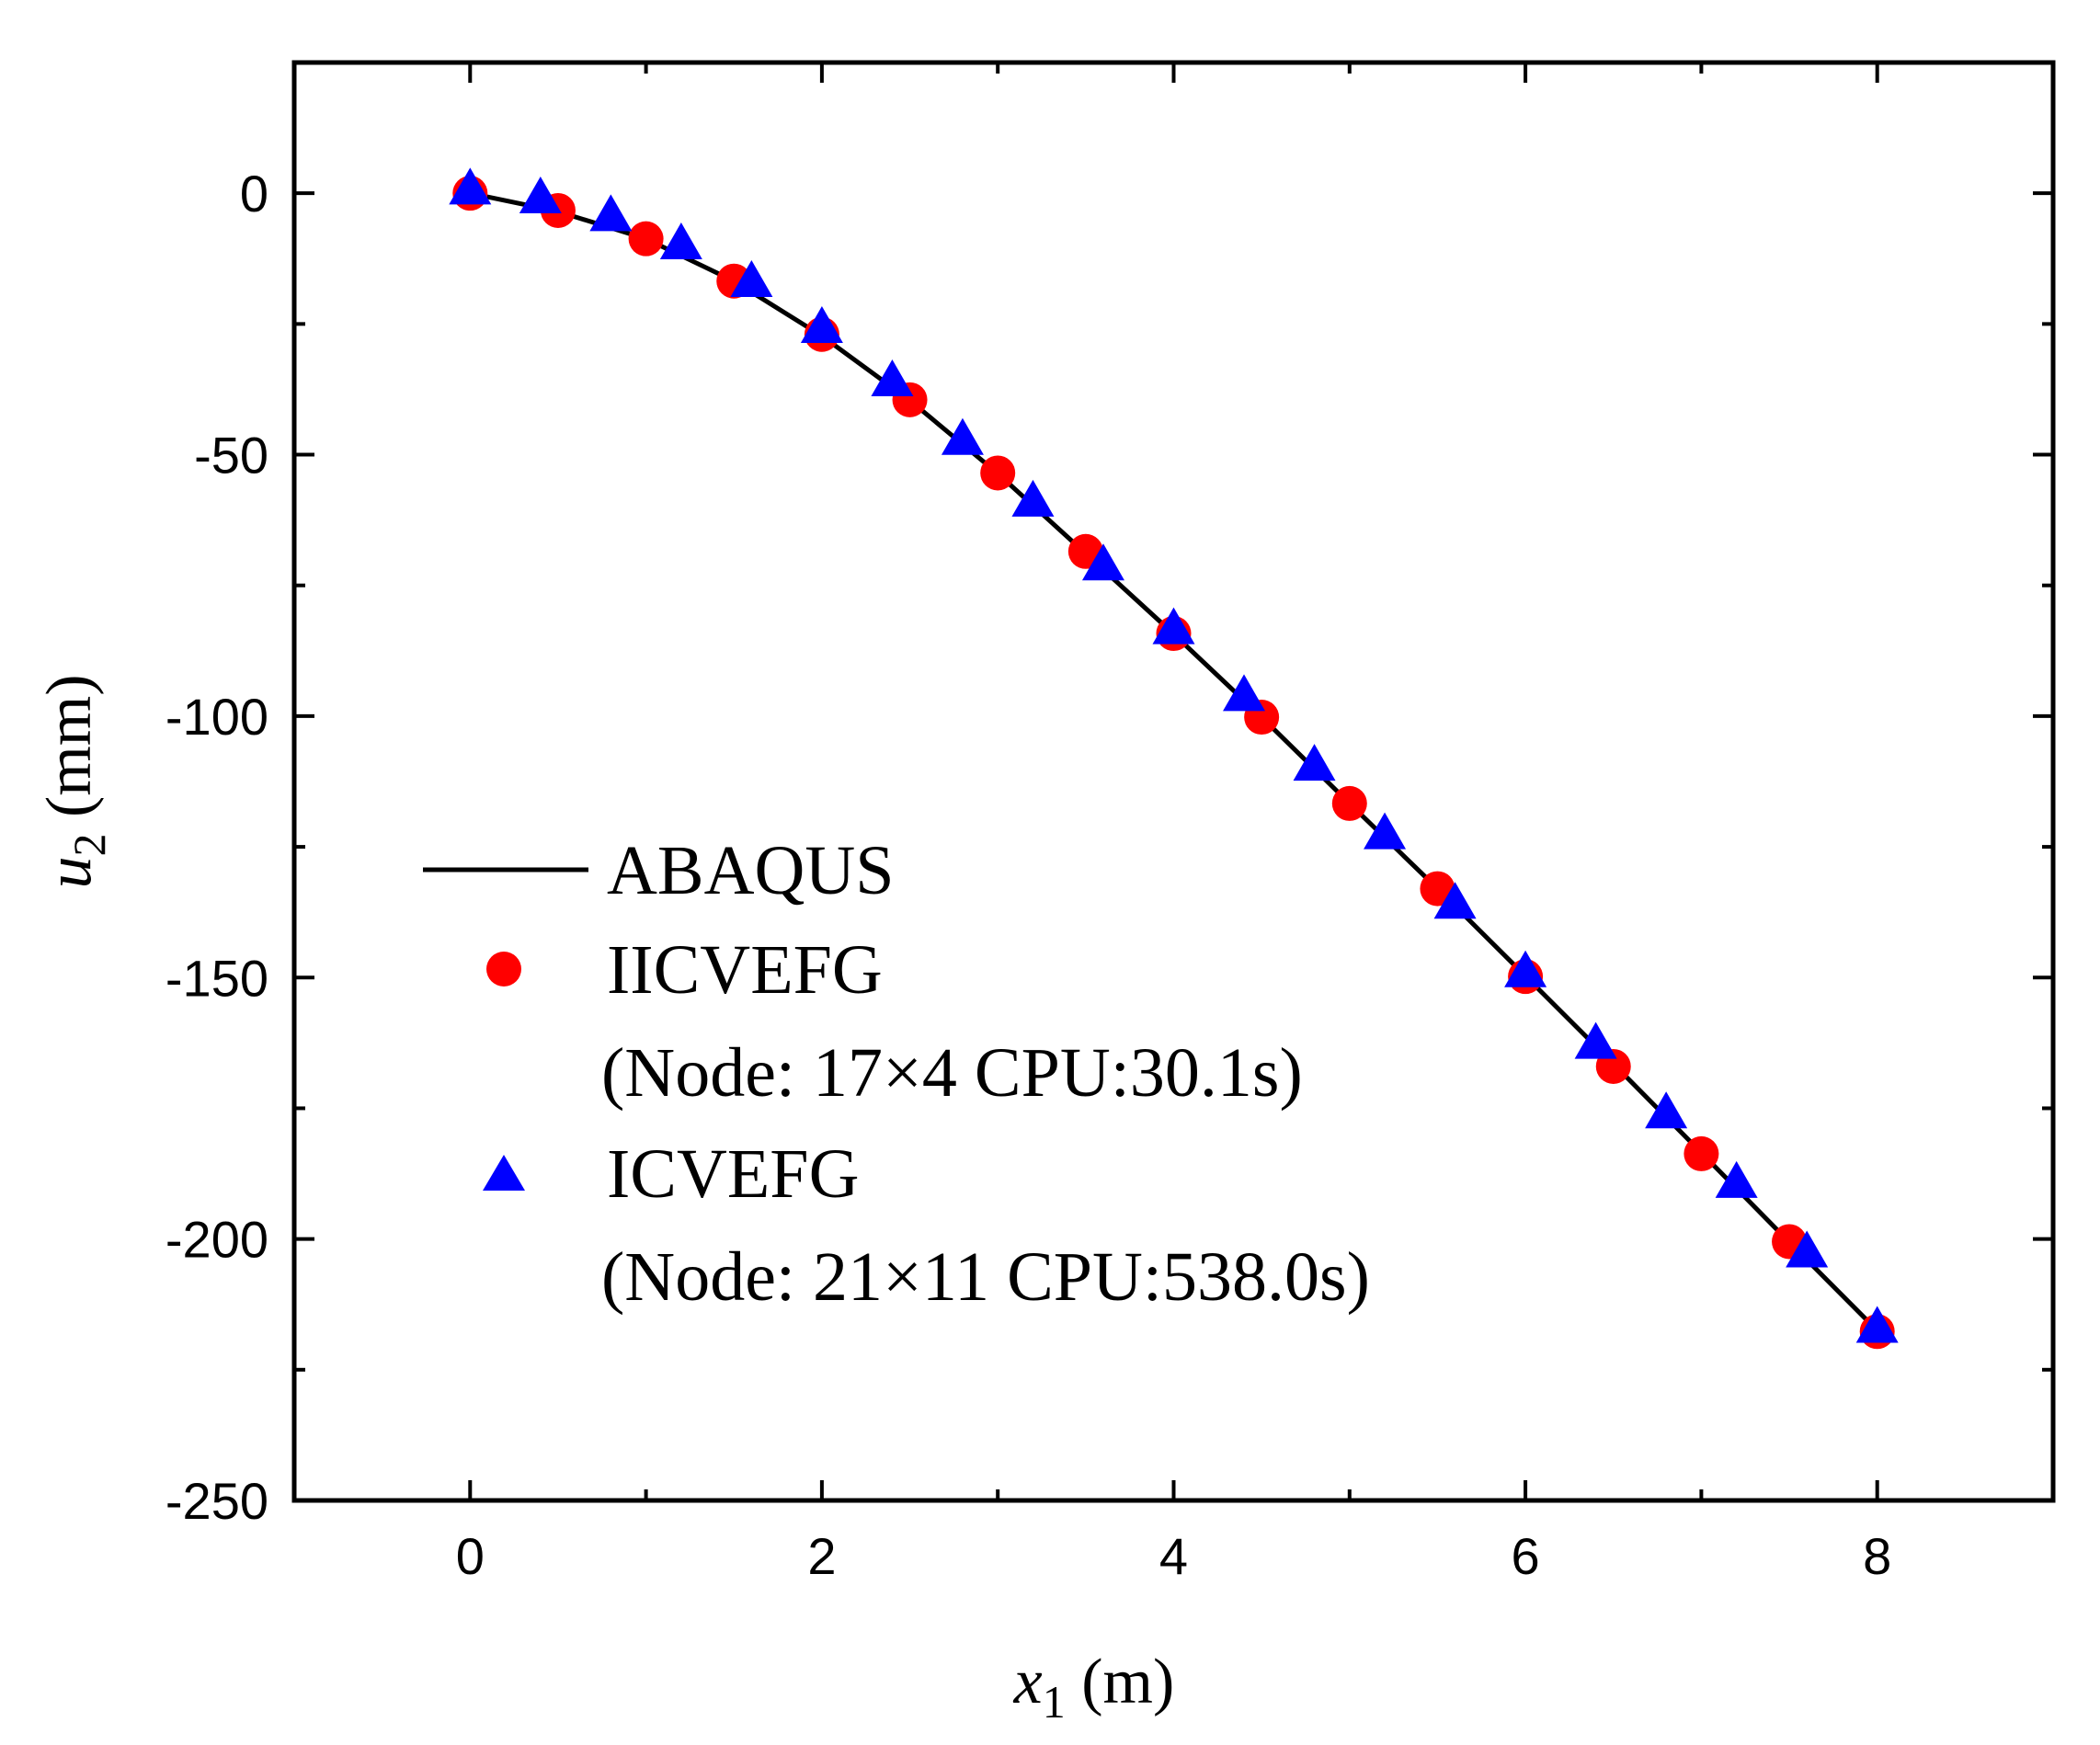 This screenshot has width=2100, height=1745. What do you see at coordinates (1121, 1682) in the screenshot?
I see `x-axis-unit: (m)` at bounding box center [1121, 1682].